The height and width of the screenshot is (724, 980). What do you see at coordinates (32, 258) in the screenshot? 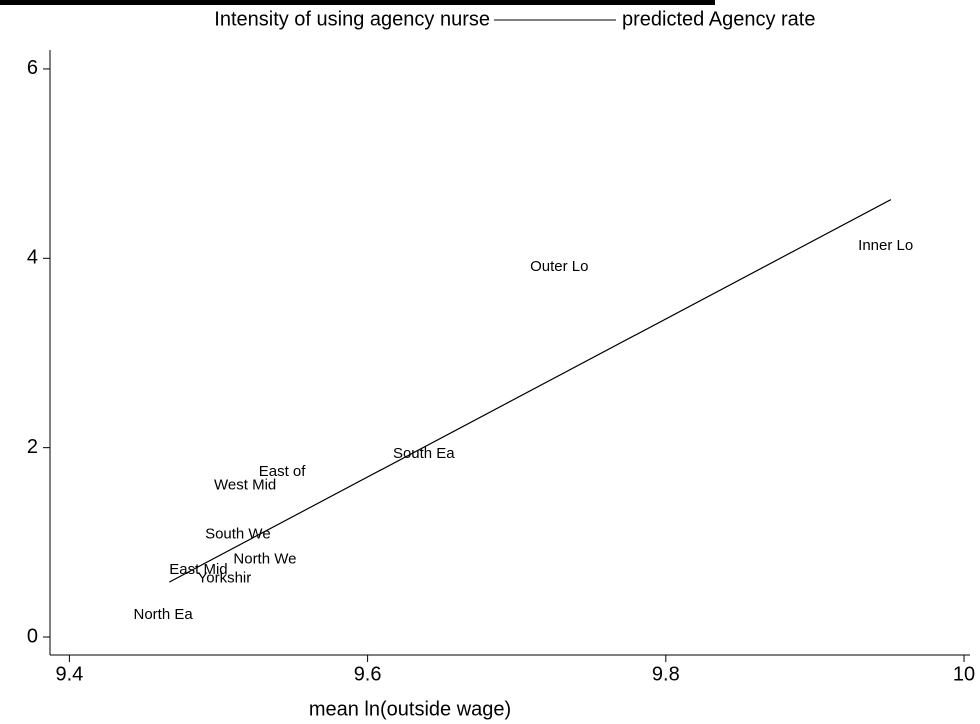
I see `y-tick-label: 4` at bounding box center [32, 258].